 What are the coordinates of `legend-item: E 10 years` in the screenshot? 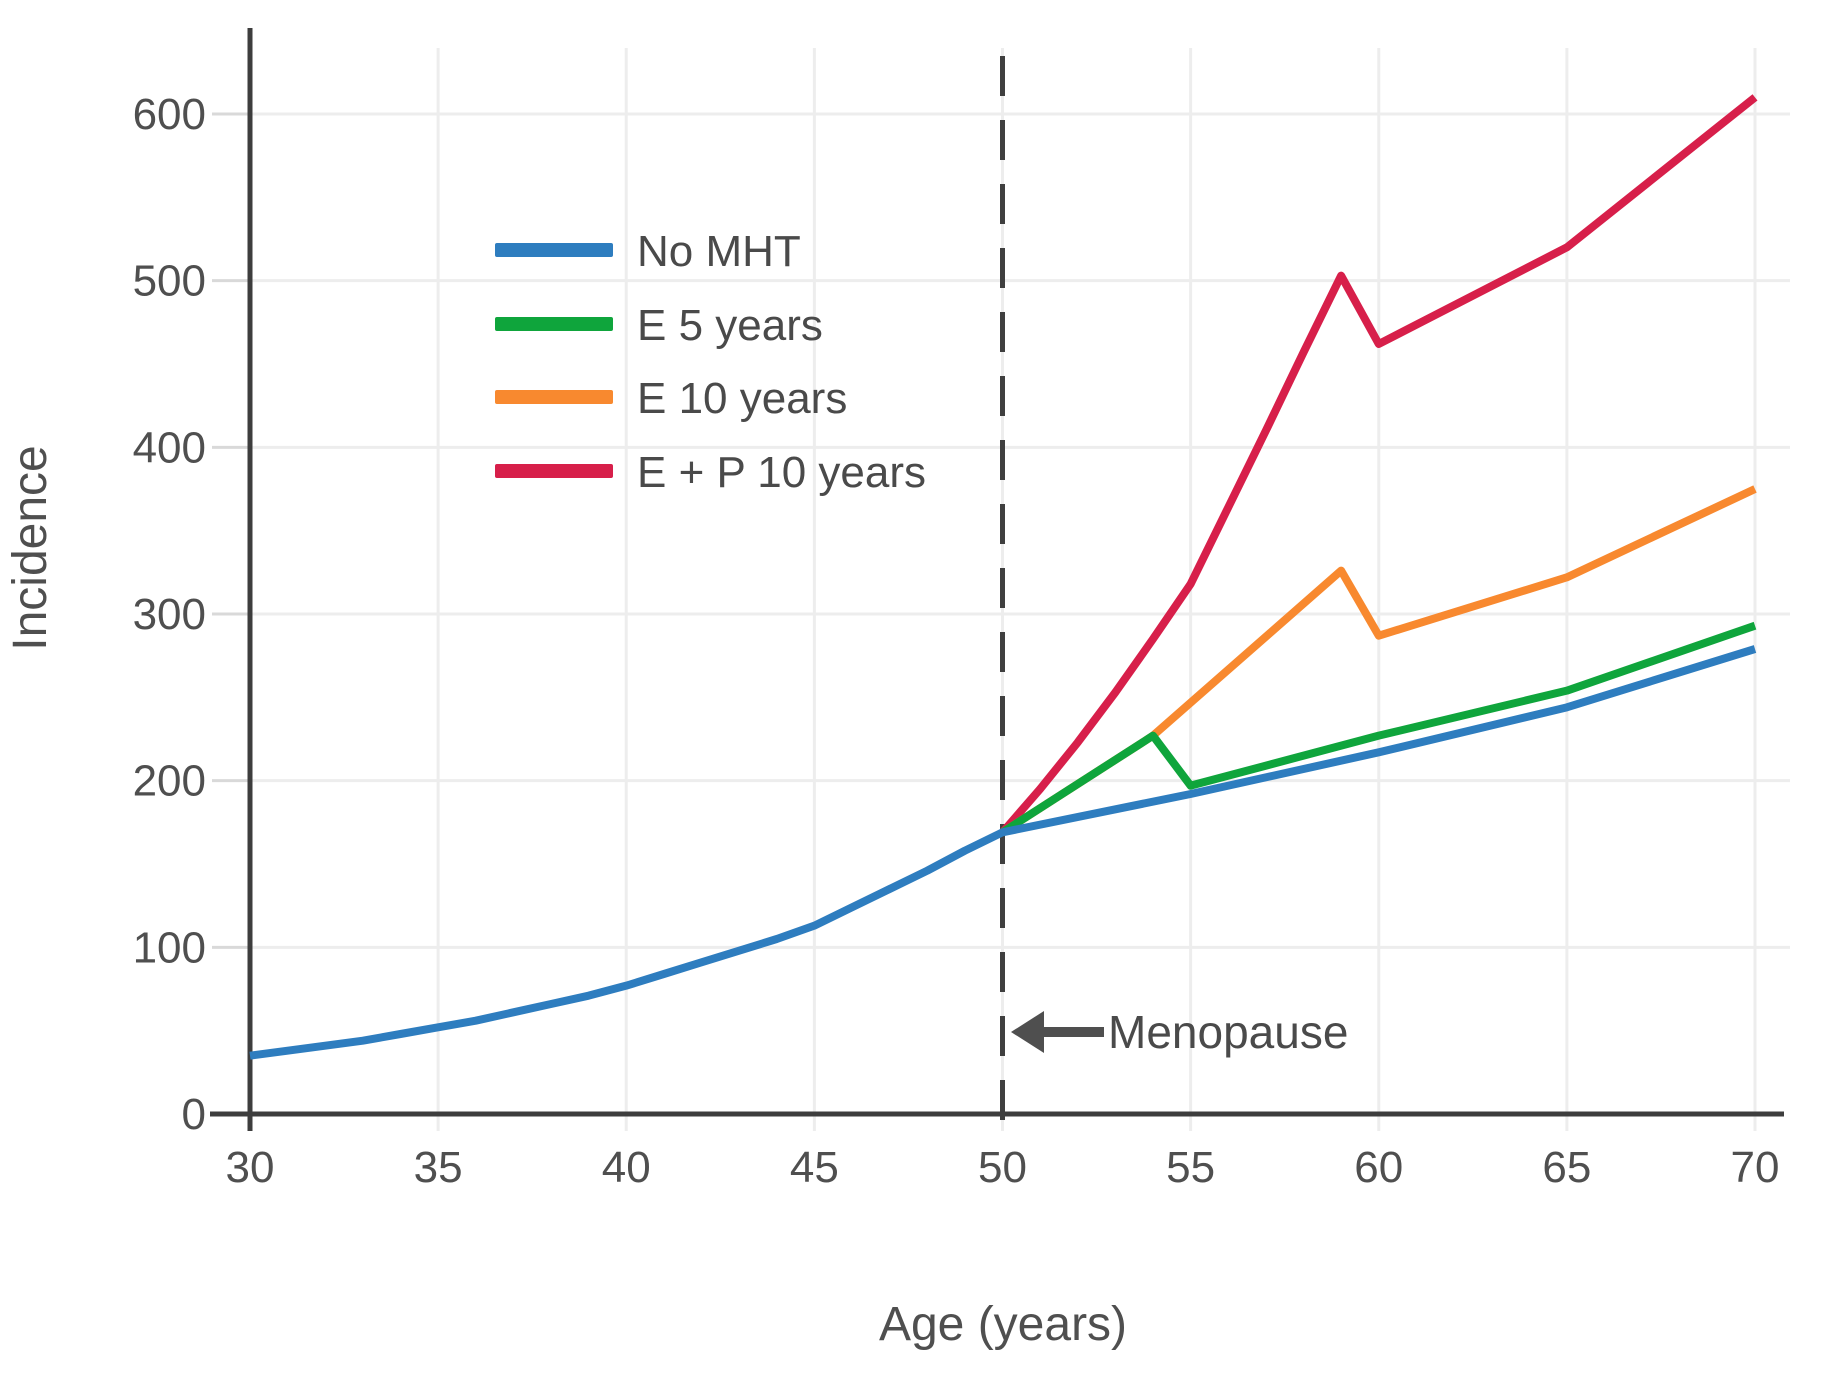 It's located at (671, 398).